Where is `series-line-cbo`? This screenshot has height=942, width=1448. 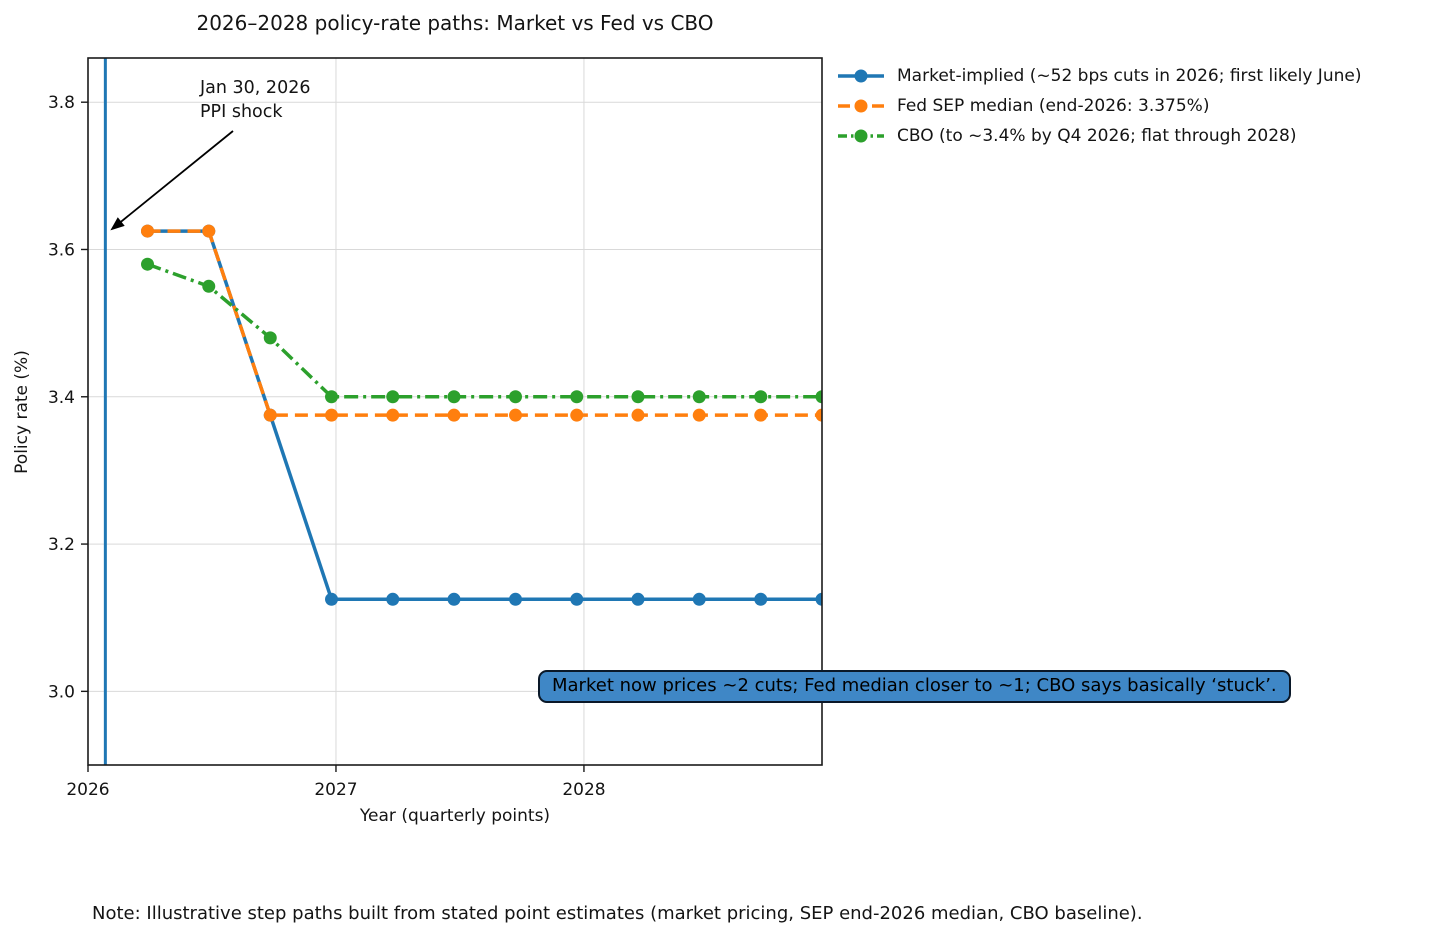 series-line-cbo is located at coordinates (484, 330).